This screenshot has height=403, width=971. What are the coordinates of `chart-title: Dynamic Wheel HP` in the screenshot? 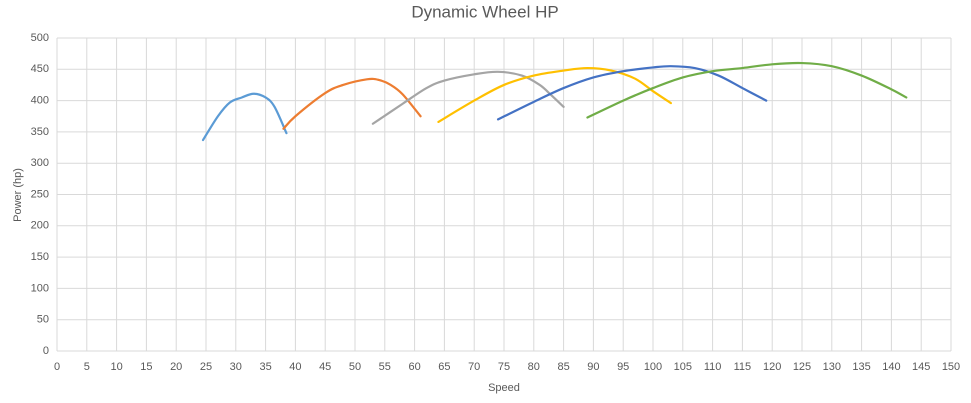 It's located at (484, 11).